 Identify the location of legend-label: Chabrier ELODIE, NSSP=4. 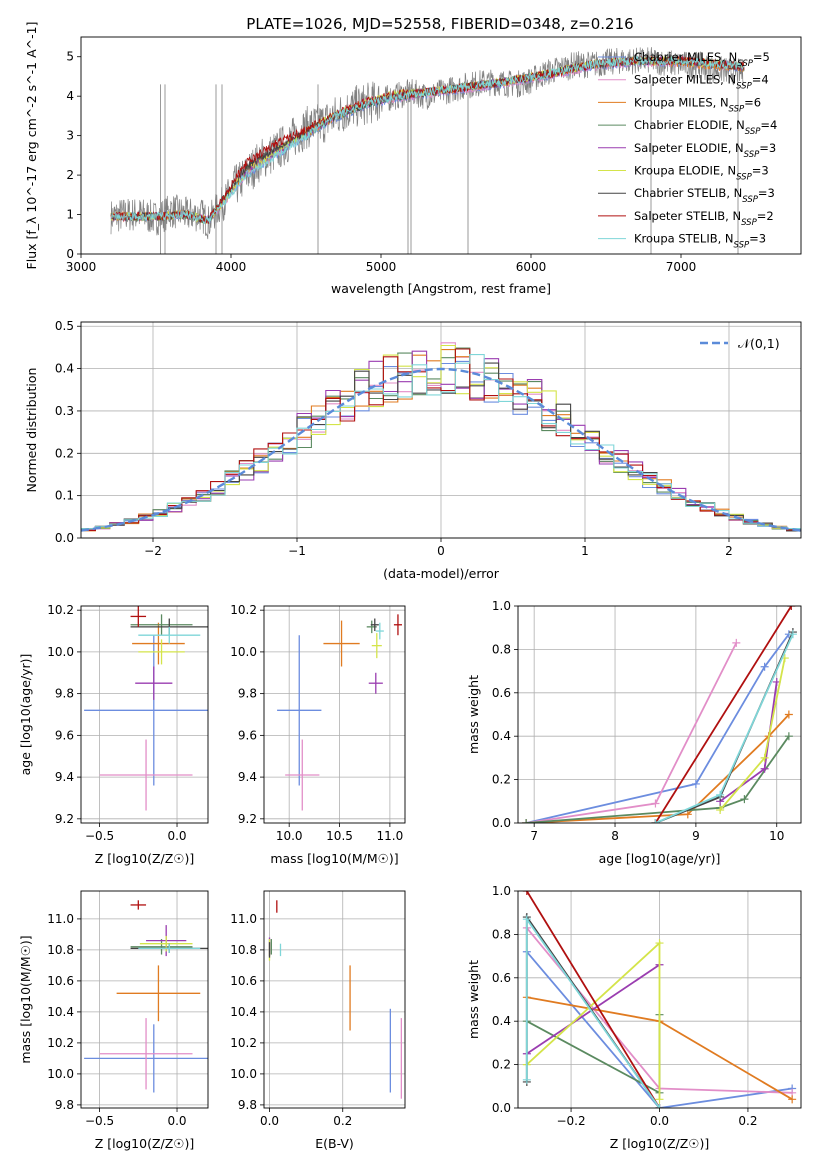
(705, 127).